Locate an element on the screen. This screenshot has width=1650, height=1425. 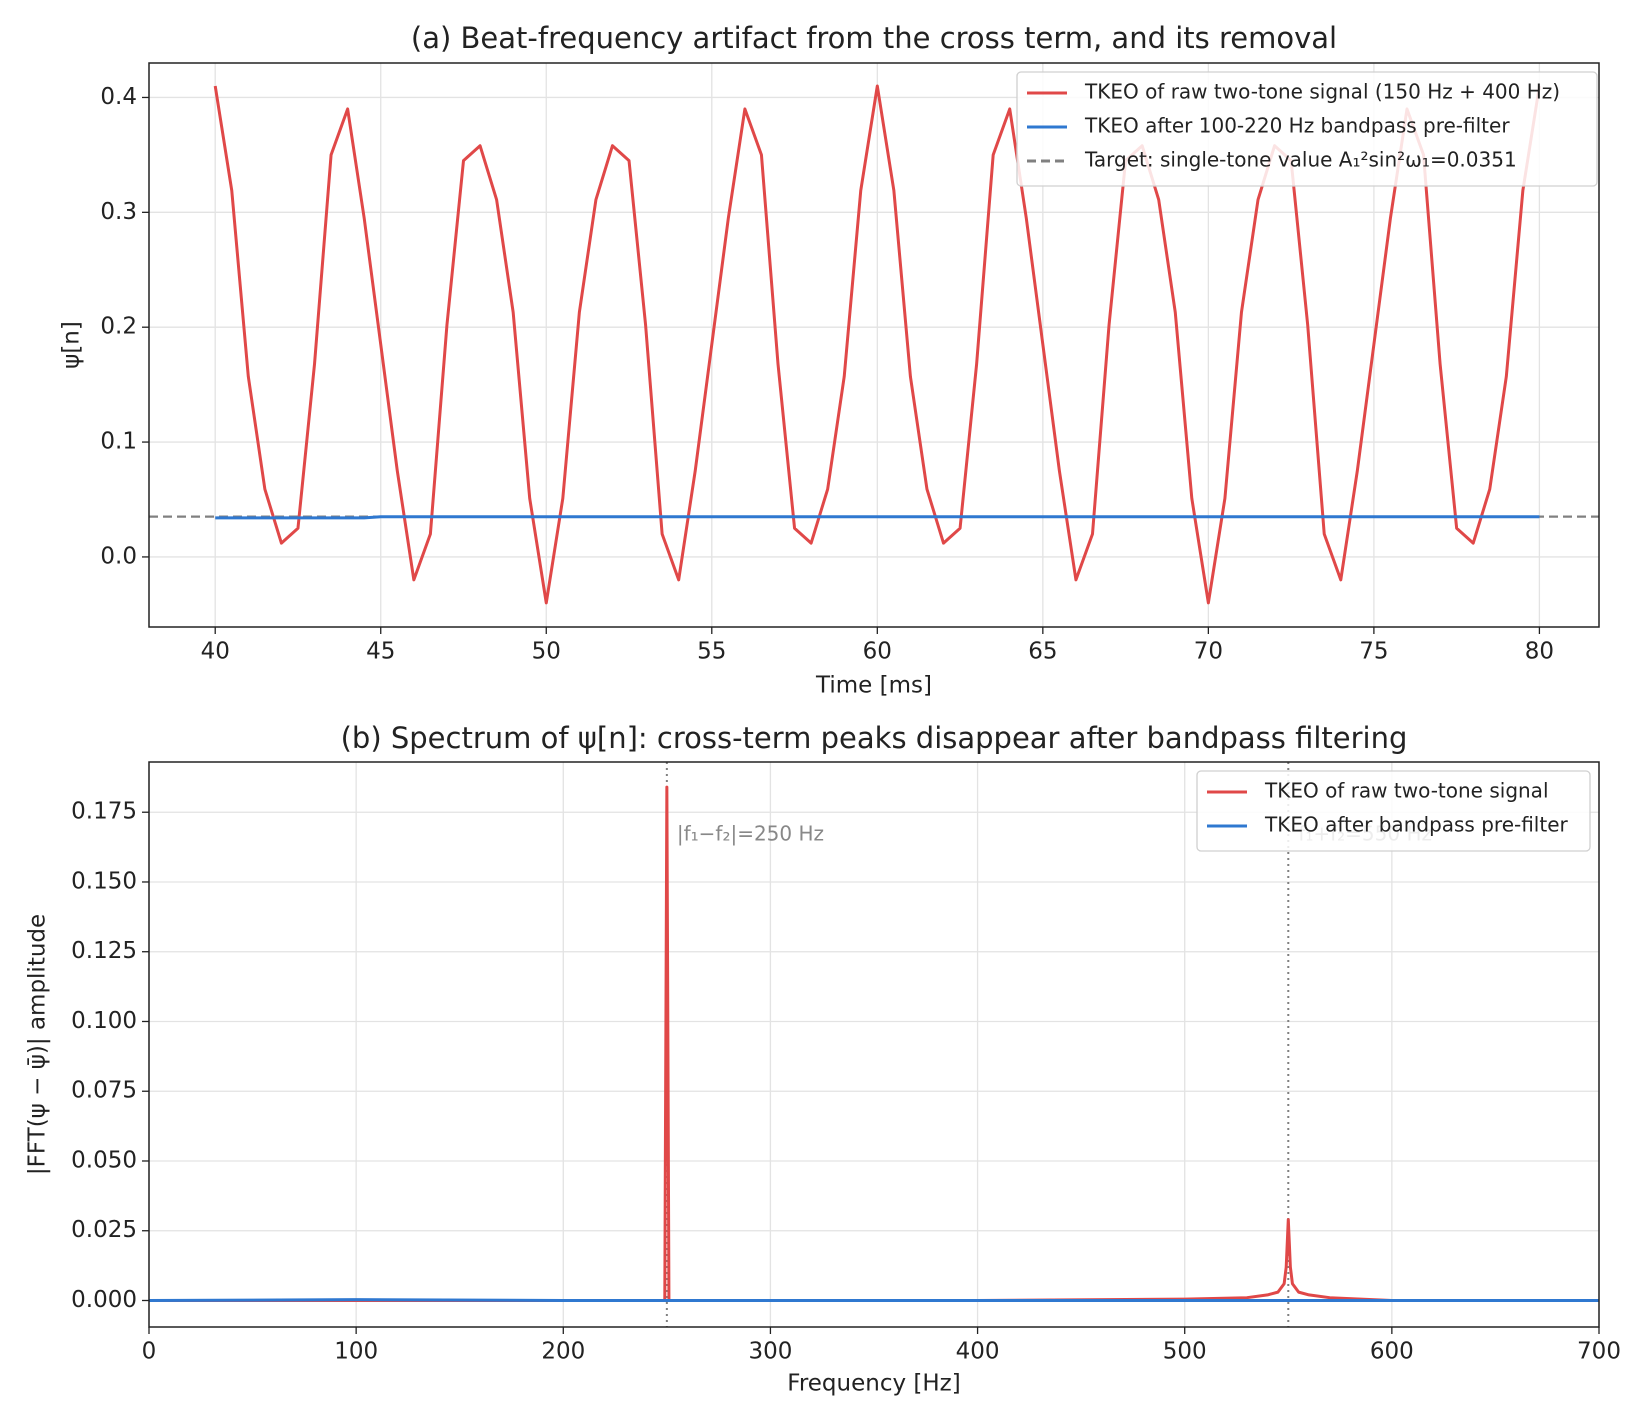
y-tick-label: 0.100 is located at coordinates (104, 1021).